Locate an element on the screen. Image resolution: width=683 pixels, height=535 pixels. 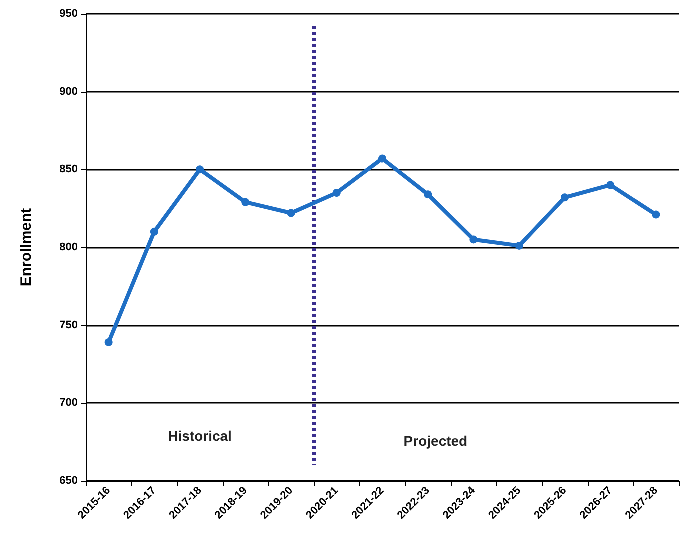
y-tick-label: 800 is located at coordinates (69, 248).